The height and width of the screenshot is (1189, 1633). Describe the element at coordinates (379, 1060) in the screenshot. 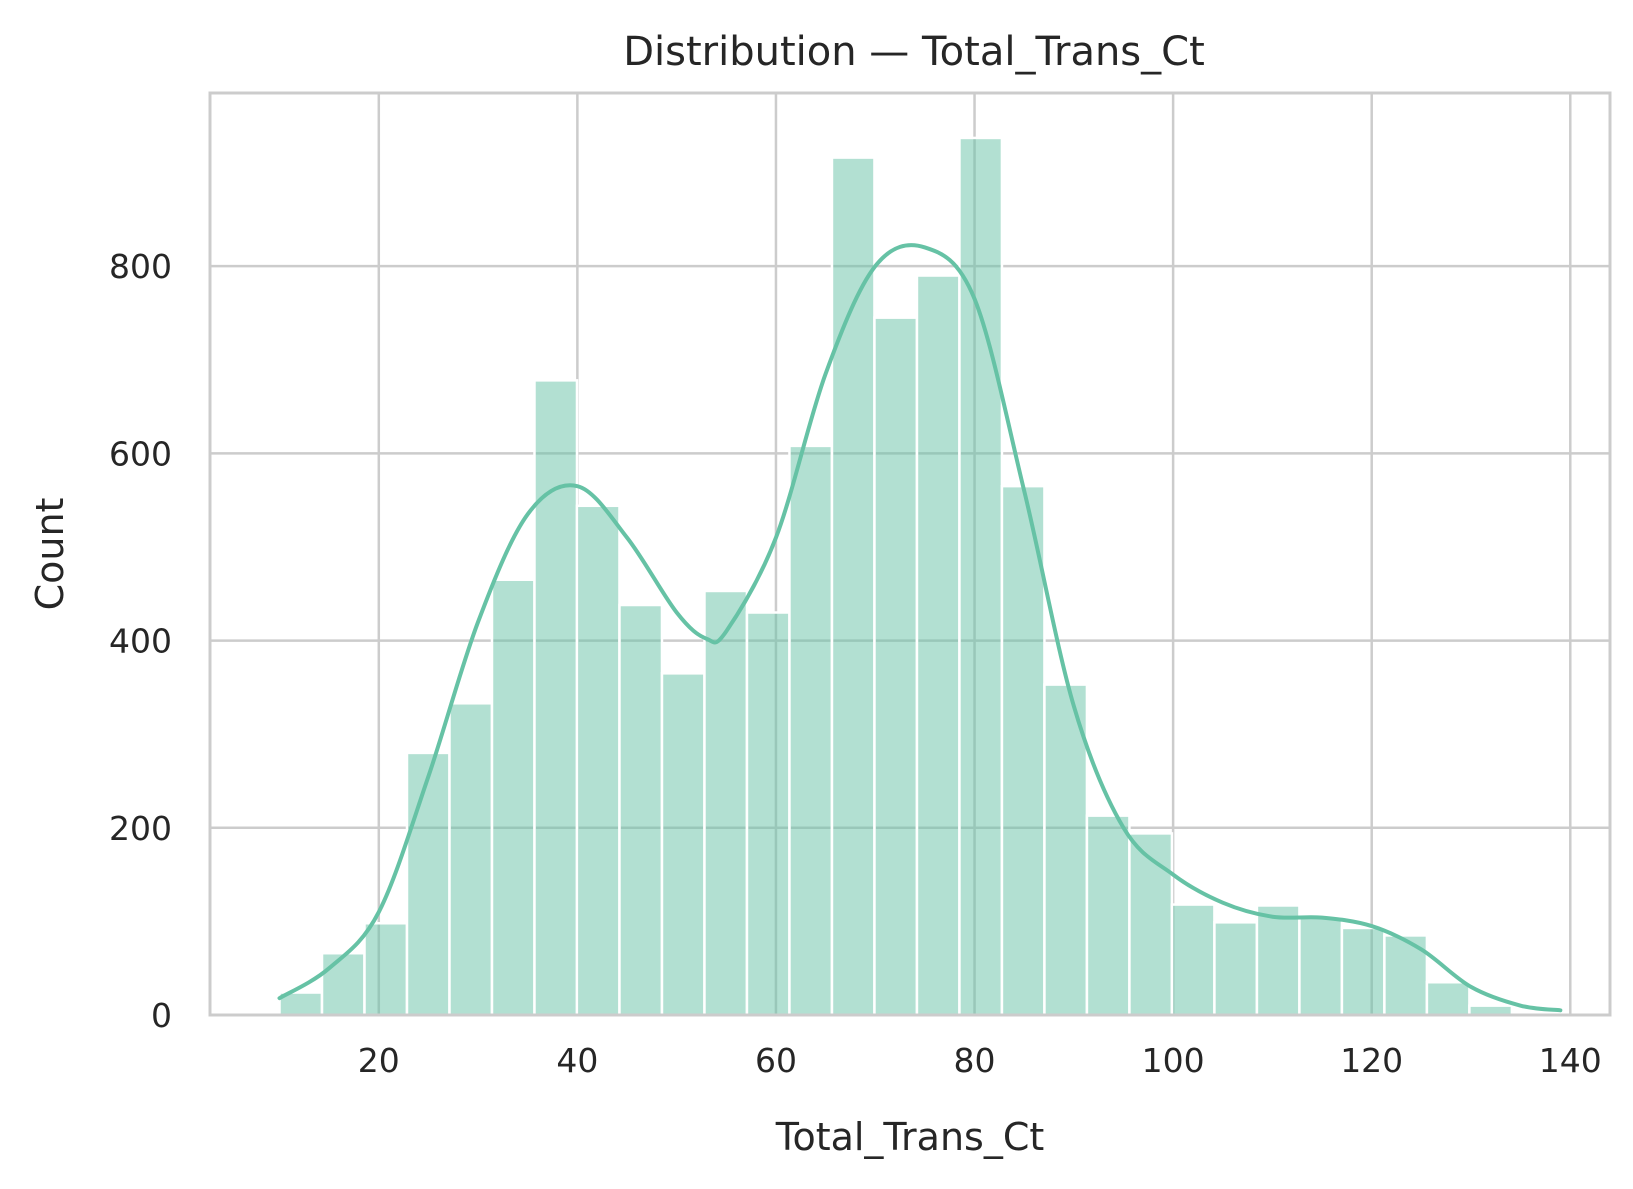

I see `x-tick-label: 20` at that location.